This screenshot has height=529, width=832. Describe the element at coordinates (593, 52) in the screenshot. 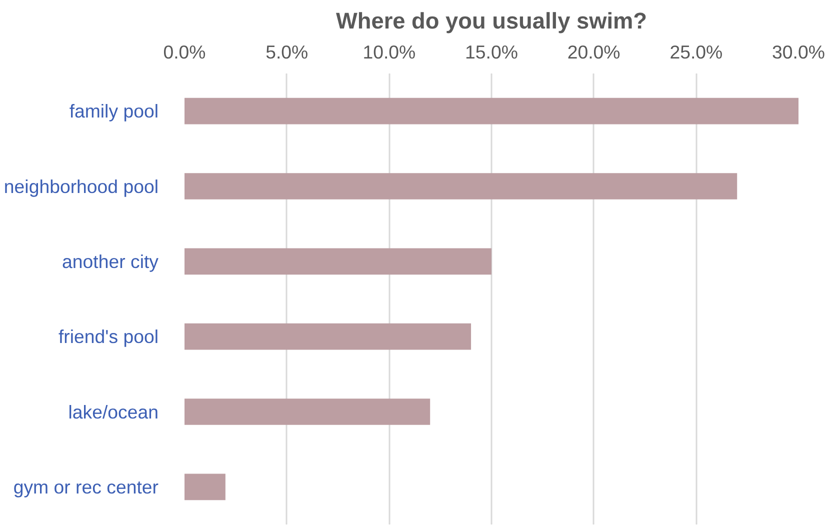

I see `x-tick-label: 20.0%` at that location.